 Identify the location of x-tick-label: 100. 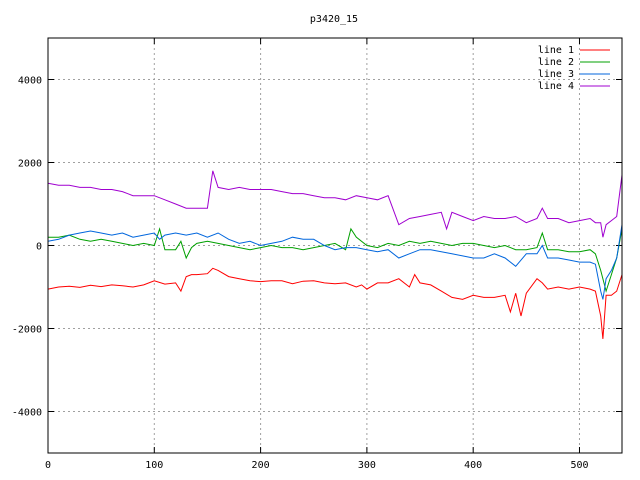
(154, 465).